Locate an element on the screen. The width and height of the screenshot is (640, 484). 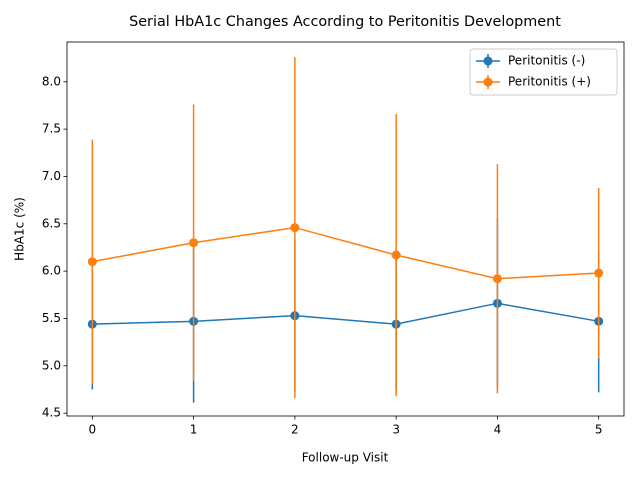
y-tick-label: 5.5 is located at coordinates (51, 318).